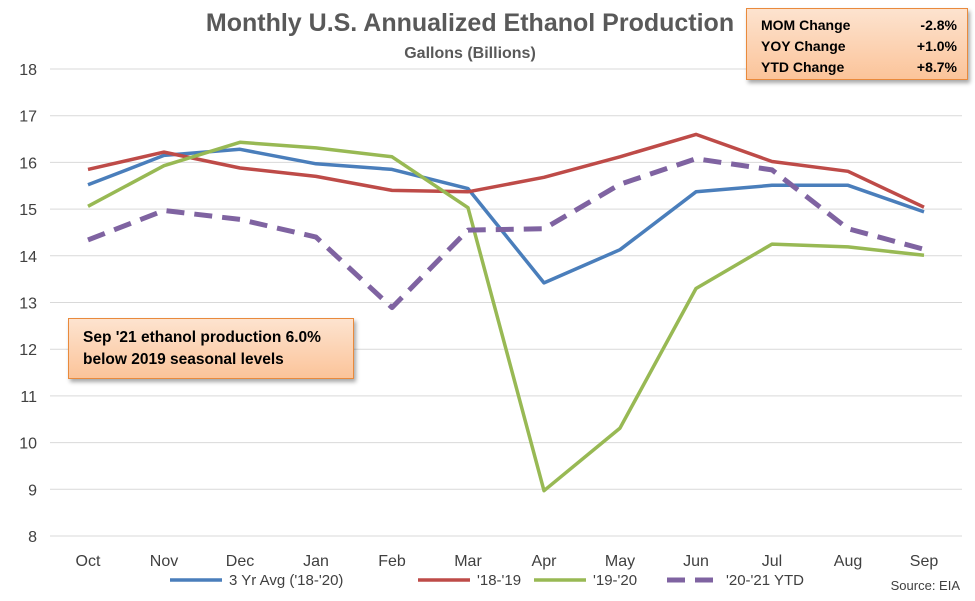 The height and width of the screenshot is (601, 975). I want to click on legend-label-1: 3 Yr Avg ('18-'20), so click(286, 580).